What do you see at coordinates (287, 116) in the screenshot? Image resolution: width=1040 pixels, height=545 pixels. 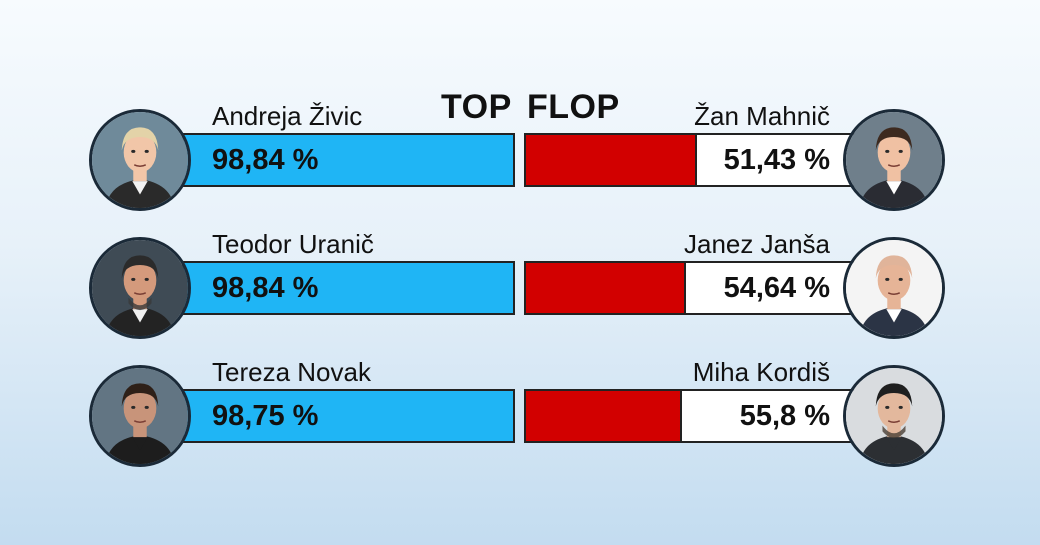 I see `top-person-name: Andreja Živic` at bounding box center [287, 116].